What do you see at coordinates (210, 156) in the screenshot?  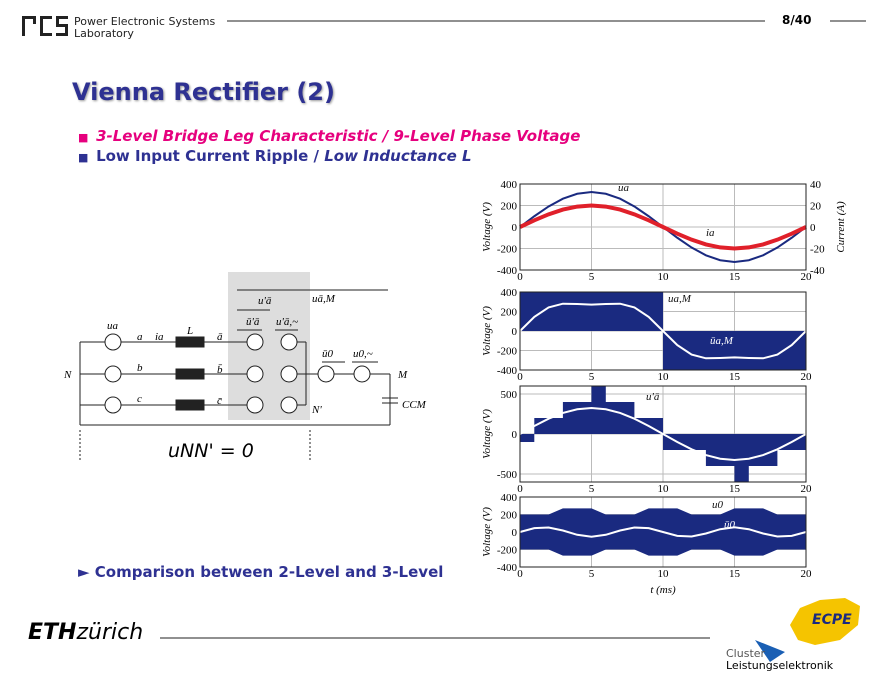 I see `bullet: Low Input Current Ripple /` at bounding box center [210, 156].